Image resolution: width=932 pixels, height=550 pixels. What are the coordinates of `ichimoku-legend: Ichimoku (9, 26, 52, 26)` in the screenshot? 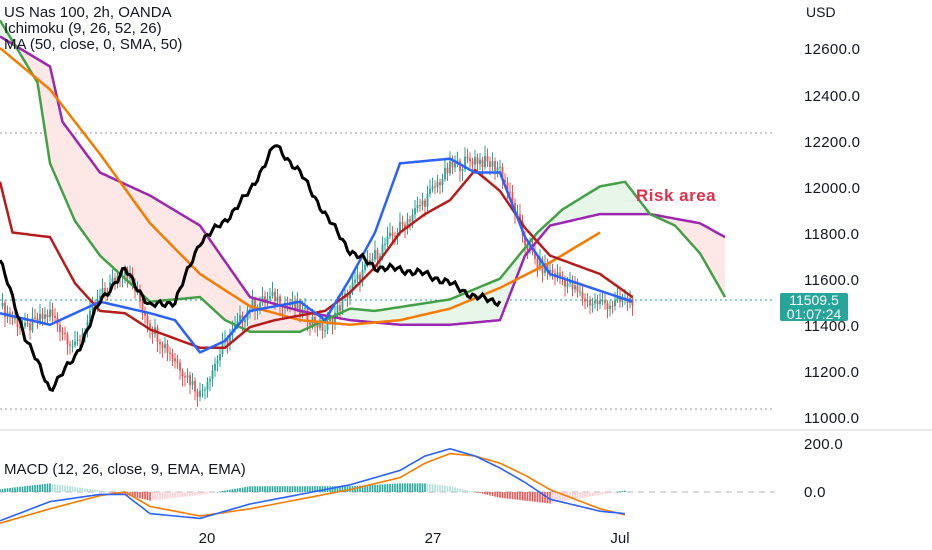 It's located at (83, 28).